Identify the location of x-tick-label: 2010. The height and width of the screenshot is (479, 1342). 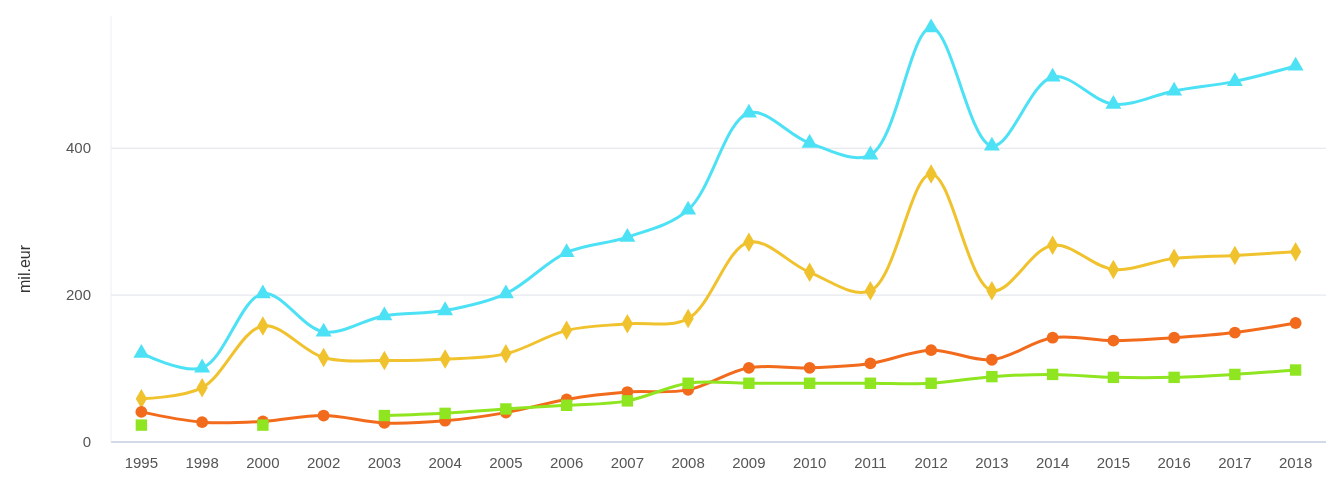
(809, 462).